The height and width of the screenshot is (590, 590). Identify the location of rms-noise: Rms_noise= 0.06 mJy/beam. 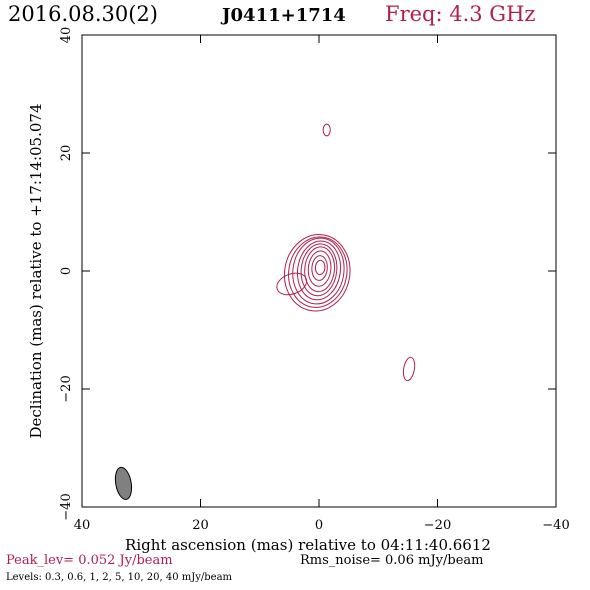
(392, 560).